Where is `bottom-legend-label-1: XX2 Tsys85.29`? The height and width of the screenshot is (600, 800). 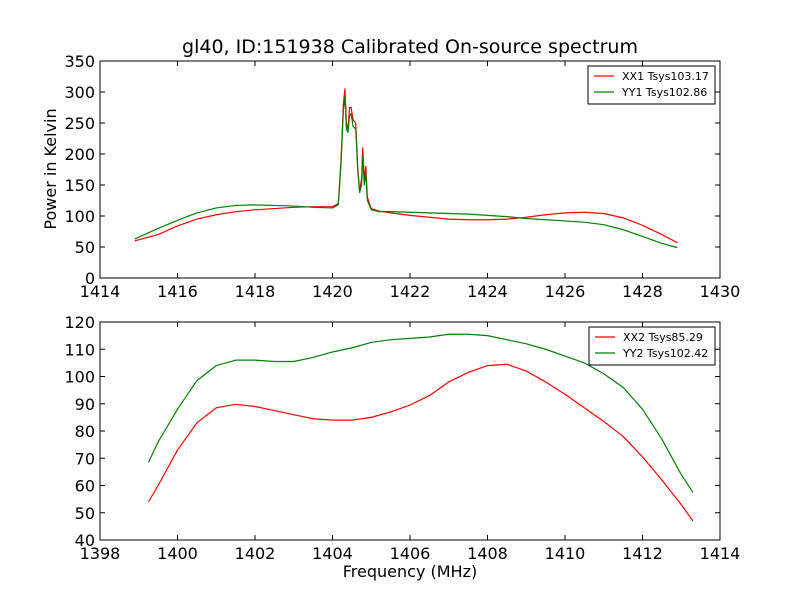
bottom-legend-label-1: XX2 Tsys85.29 is located at coordinates (663, 337).